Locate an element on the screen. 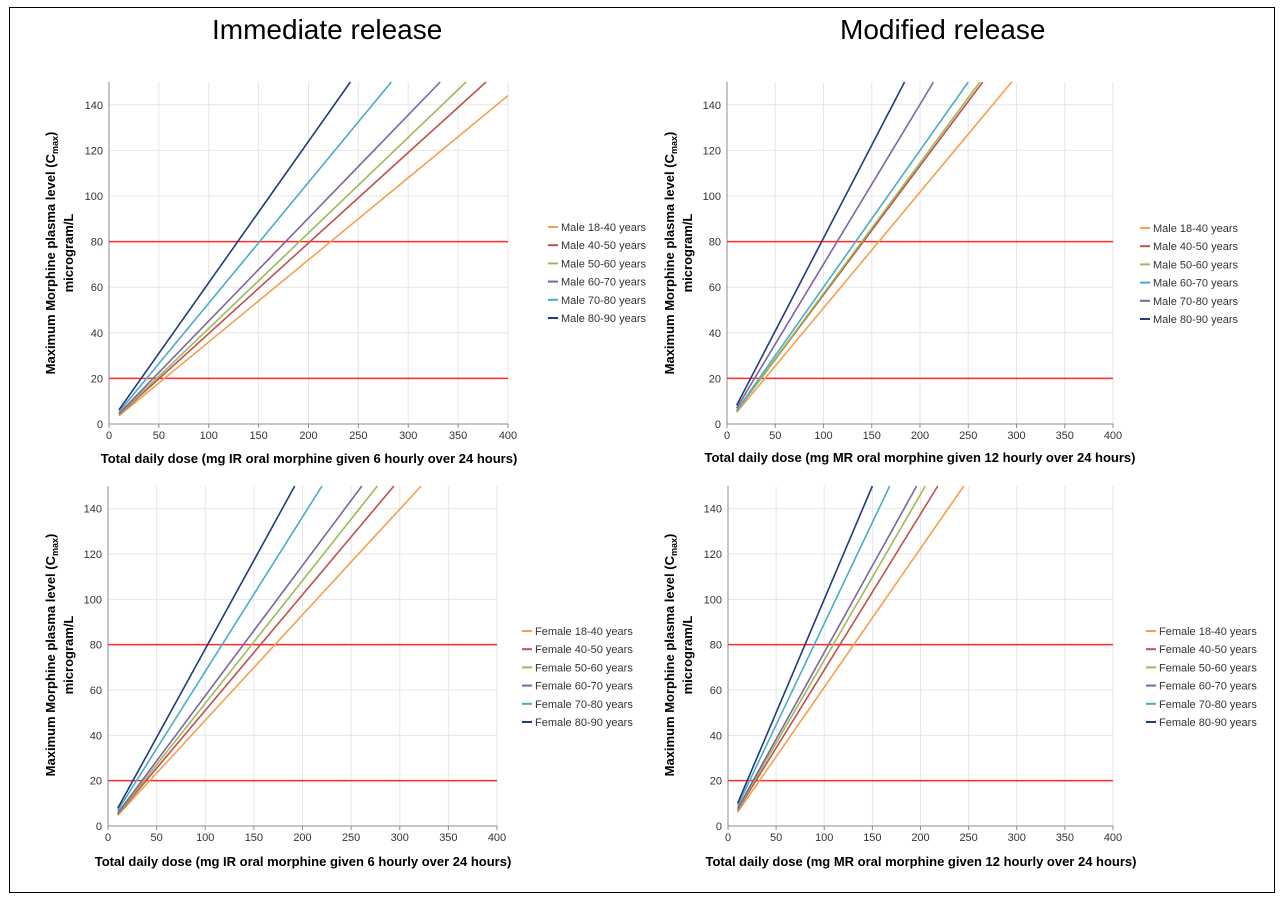 This screenshot has width=1284, height=898. legend-label: Female 80-90 years is located at coordinates (584, 723).